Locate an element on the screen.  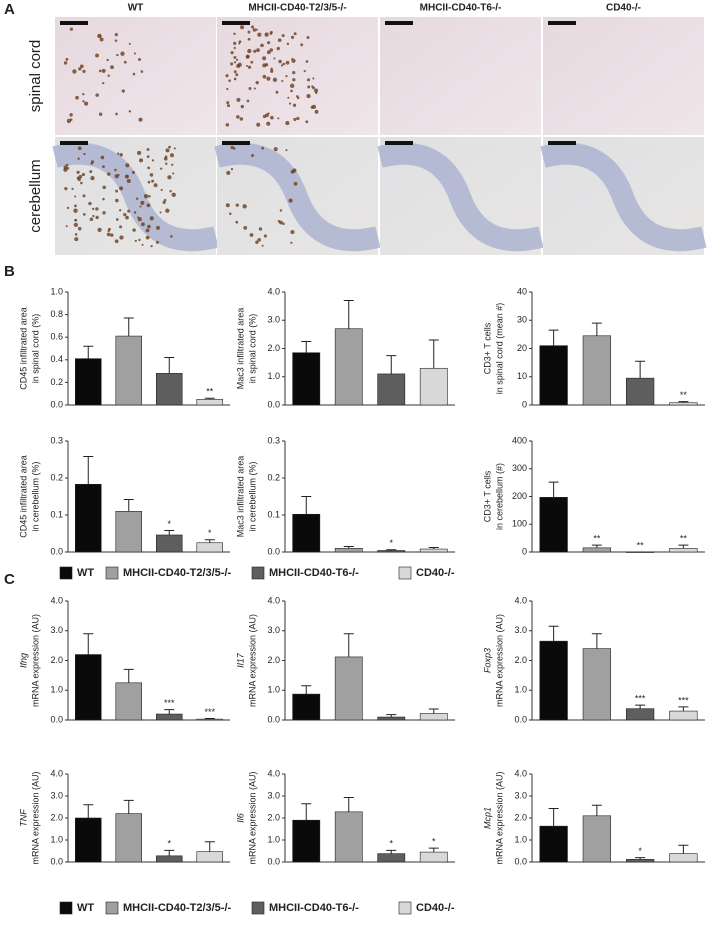
y-tick-label: 200 is located at coordinates (519, 496).